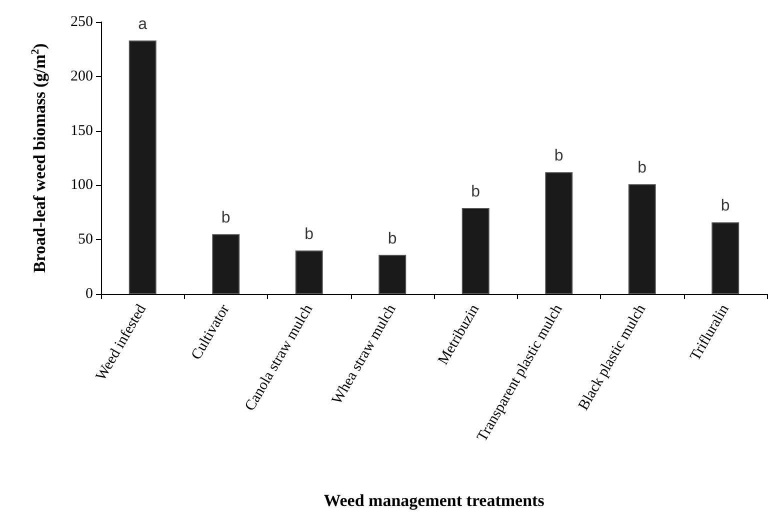 This screenshot has width=783, height=525. What do you see at coordinates (85, 240) in the screenshot?
I see `y-tick-label: 50` at bounding box center [85, 240].